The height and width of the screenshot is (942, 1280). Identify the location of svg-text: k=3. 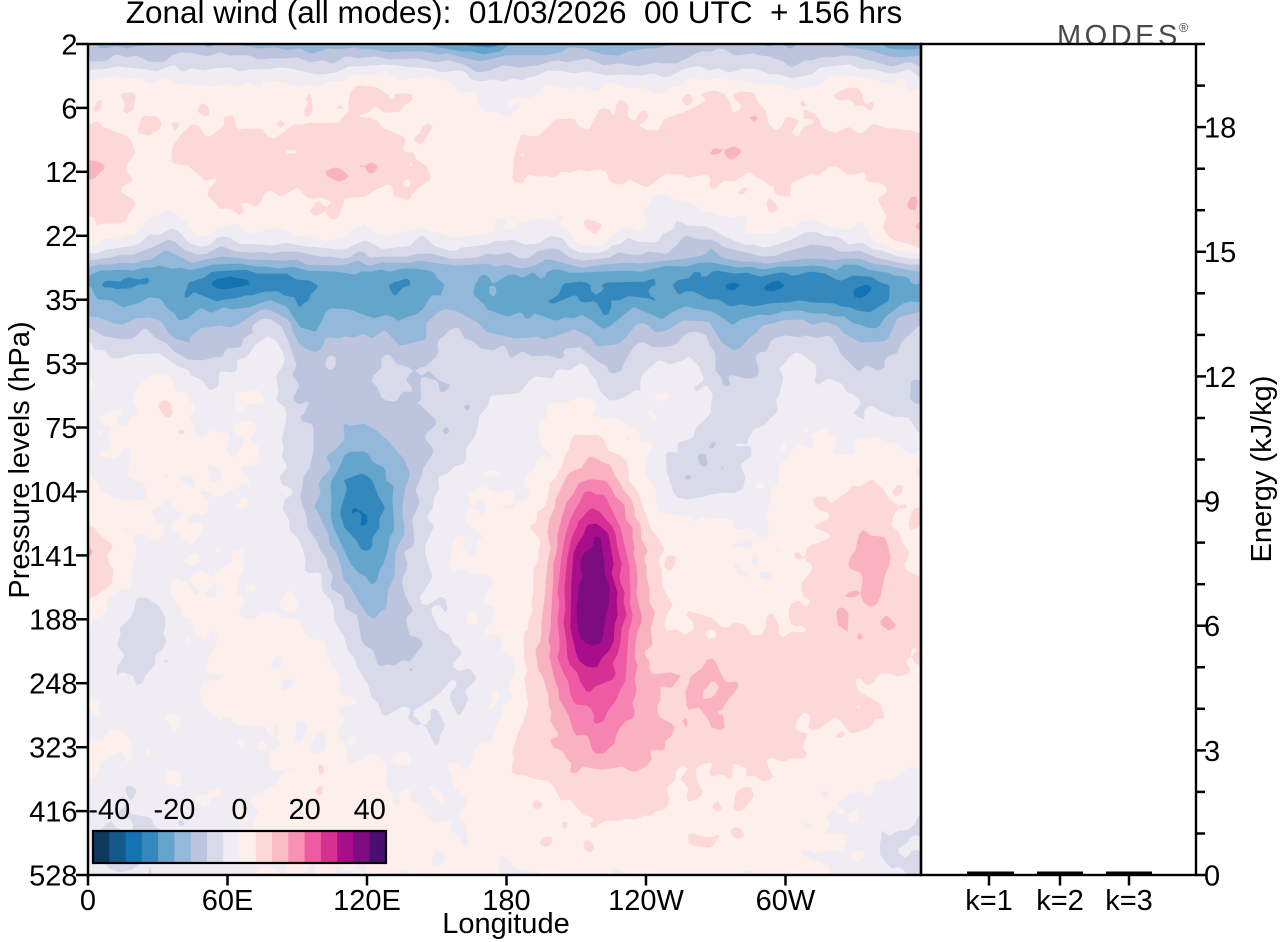
(1129, 901).